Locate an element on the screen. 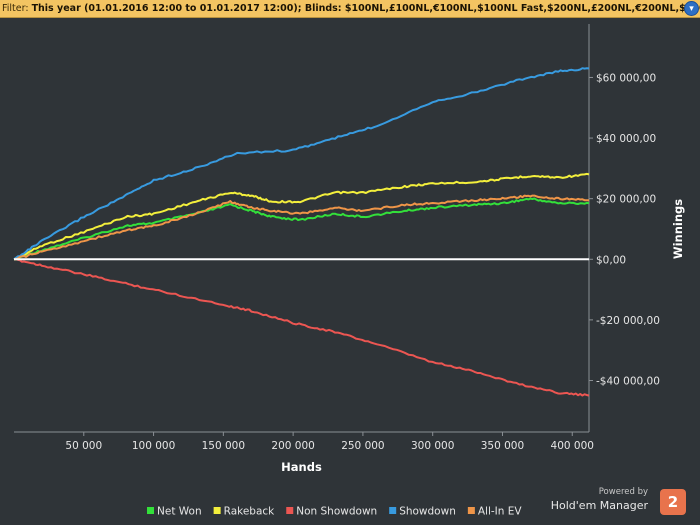 This screenshot has height=525, width=700. x-tick-label: 150 000 is located at coordinates (223, 446).